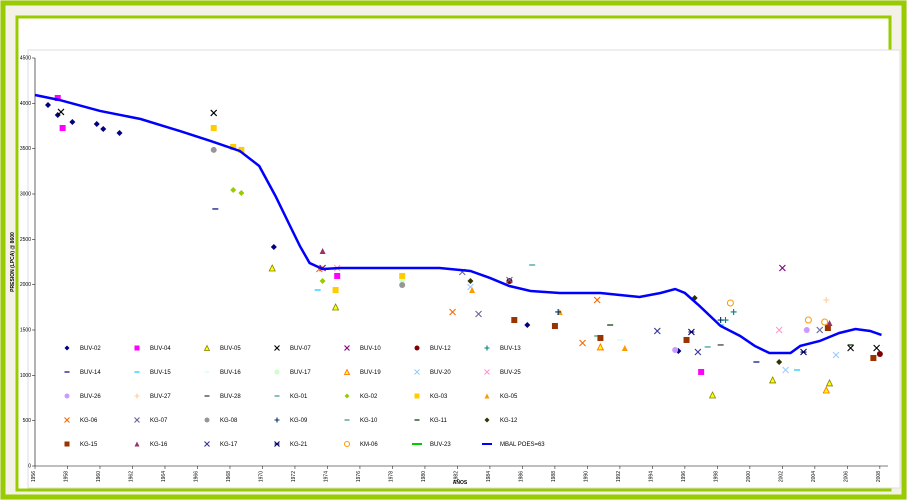 Image resolution: width=907 pixels, height=500 pixels. I want to click on legend-label: KG-07, so click(159, 421).